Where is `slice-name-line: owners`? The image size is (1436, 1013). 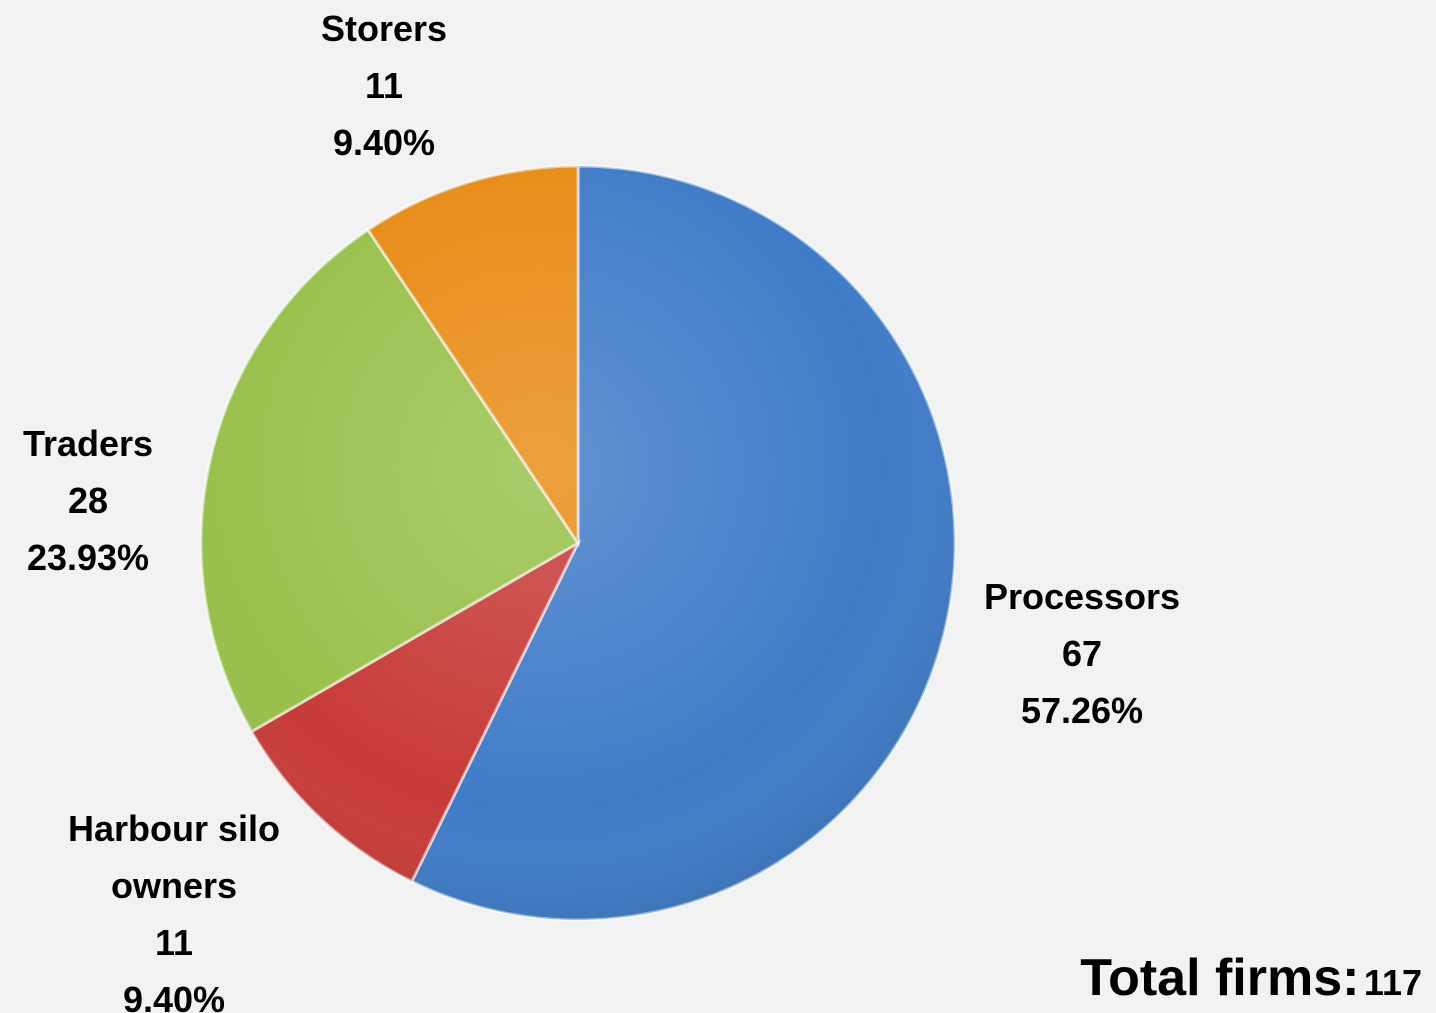 slice-name-line: owners is located at coordinates (174, 885).